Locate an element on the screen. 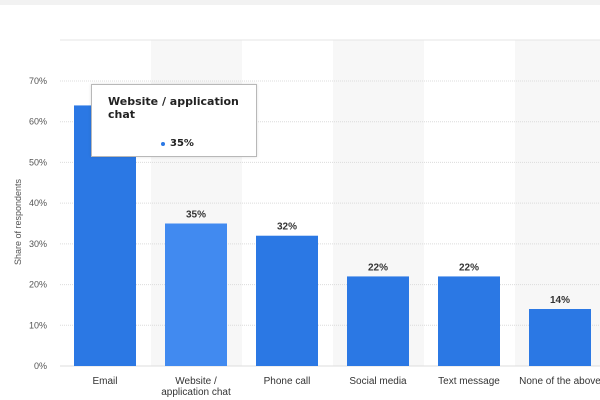  x-category-label: application chat is located at coordinates (196, 392).